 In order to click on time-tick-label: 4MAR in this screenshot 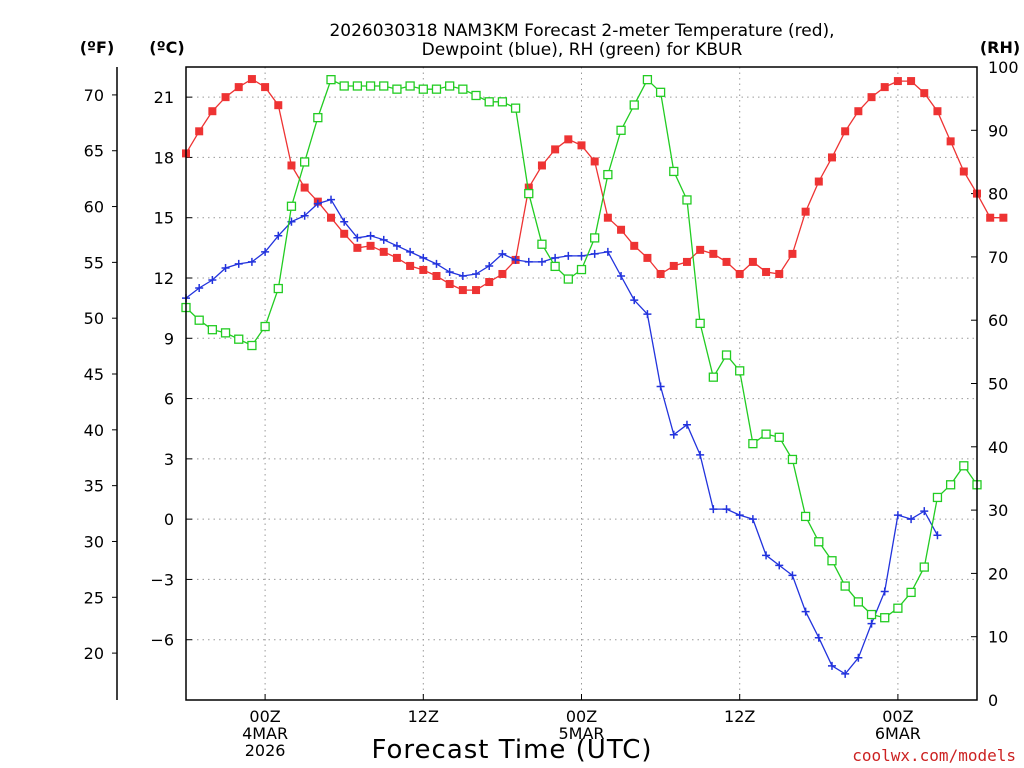, I will do `click(265, 733)`.